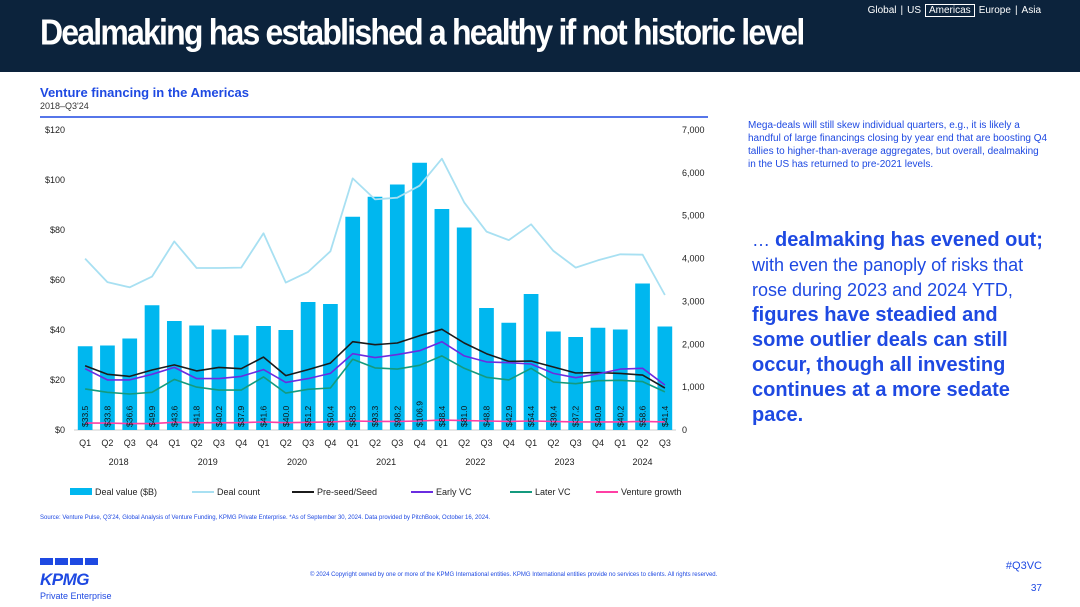  What do you see at coordinates (442, 416) in the screenshot?
I see `bar-data-label: $88.4` at bounding box center [442, 416].